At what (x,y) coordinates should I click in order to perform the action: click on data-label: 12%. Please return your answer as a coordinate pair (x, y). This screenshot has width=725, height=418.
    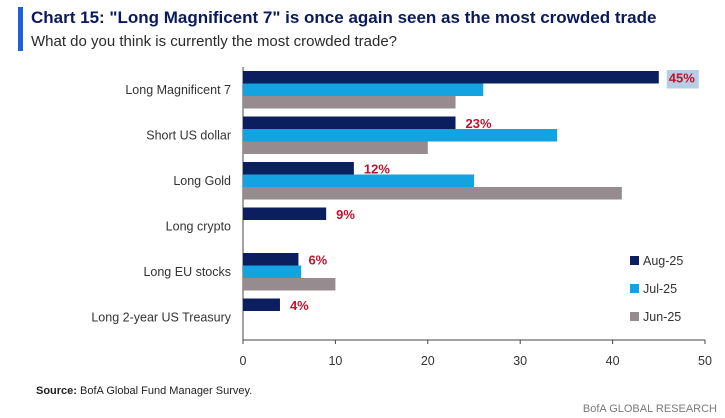
    Looking at the image, I should click on (377, 169).